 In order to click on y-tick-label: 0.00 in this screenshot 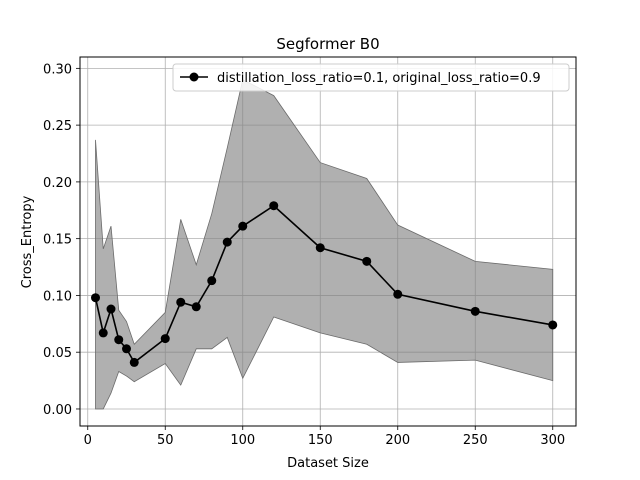, I will do `click(57, 410)`.